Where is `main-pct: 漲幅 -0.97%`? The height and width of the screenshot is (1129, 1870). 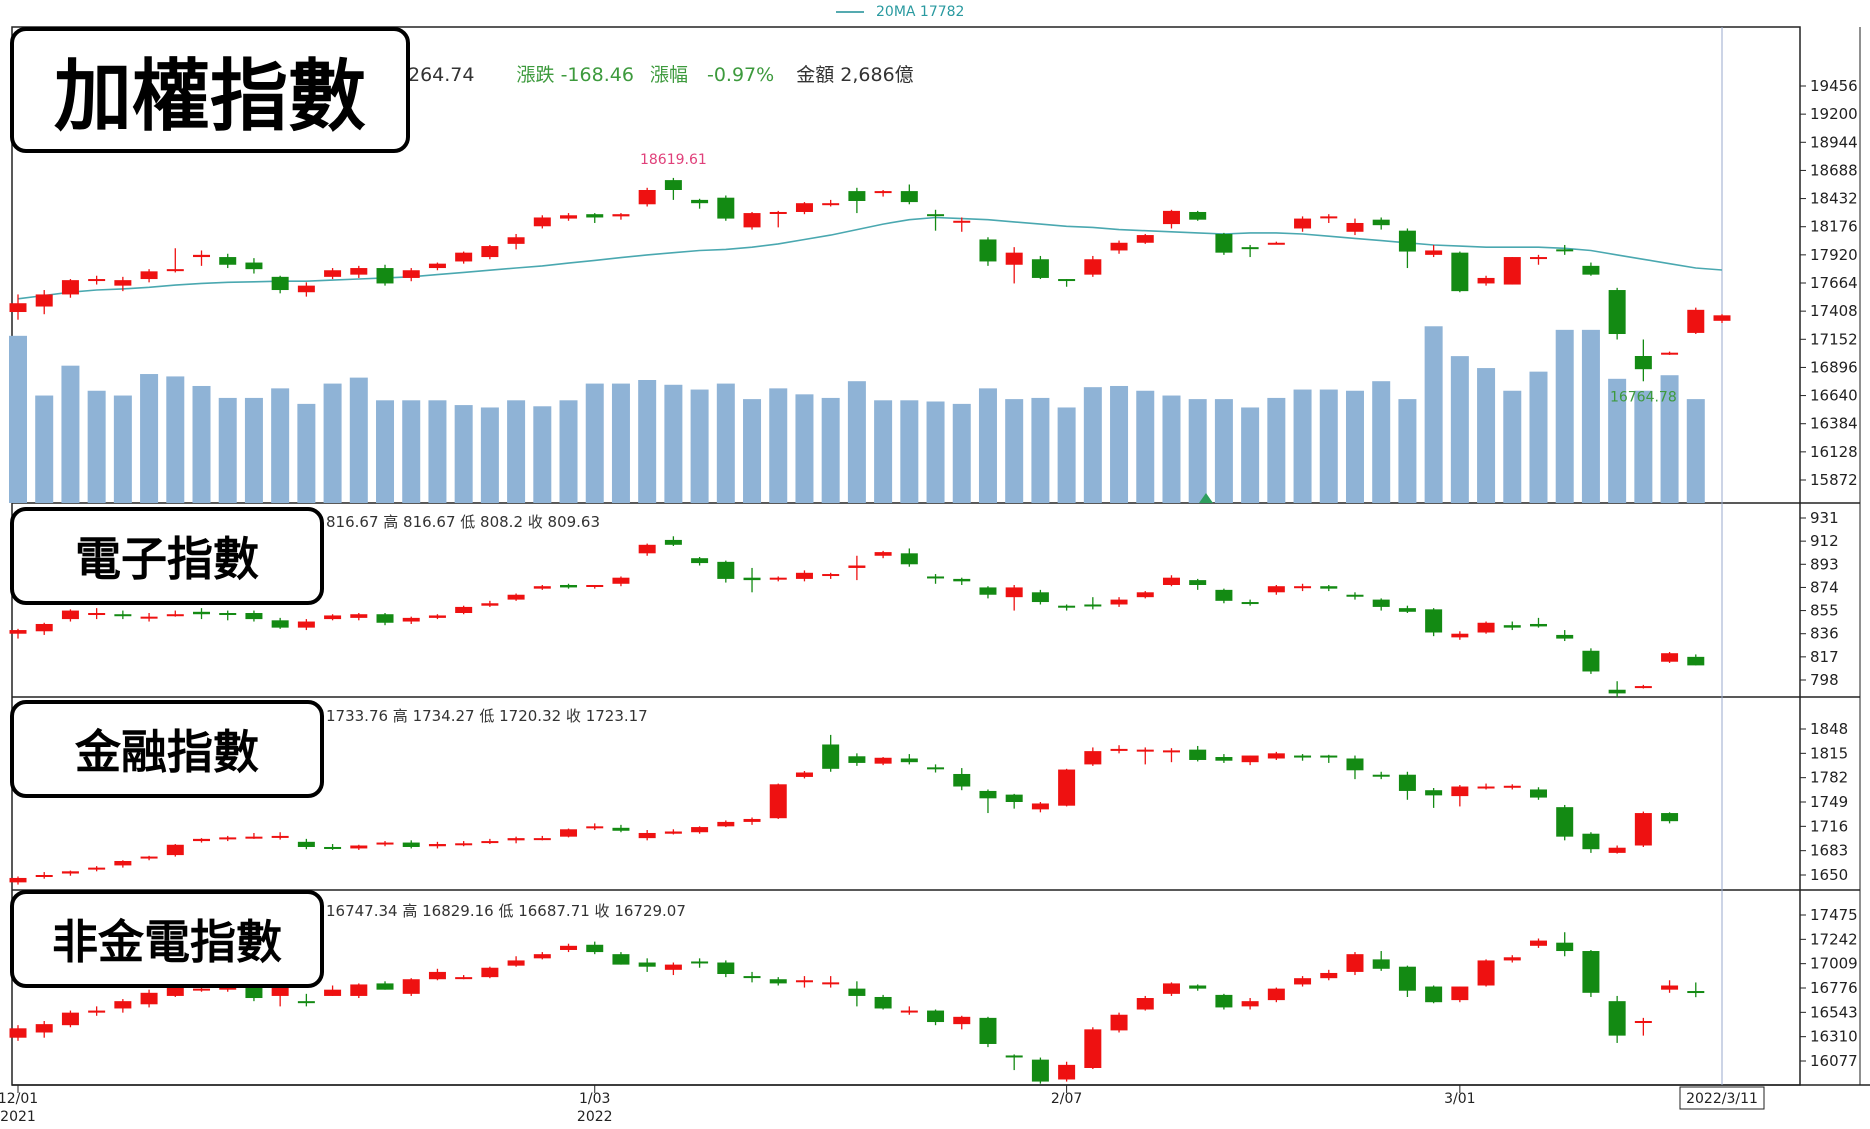
main-pct: 漲幅 -0.97% is located at coordinates (712, 75).